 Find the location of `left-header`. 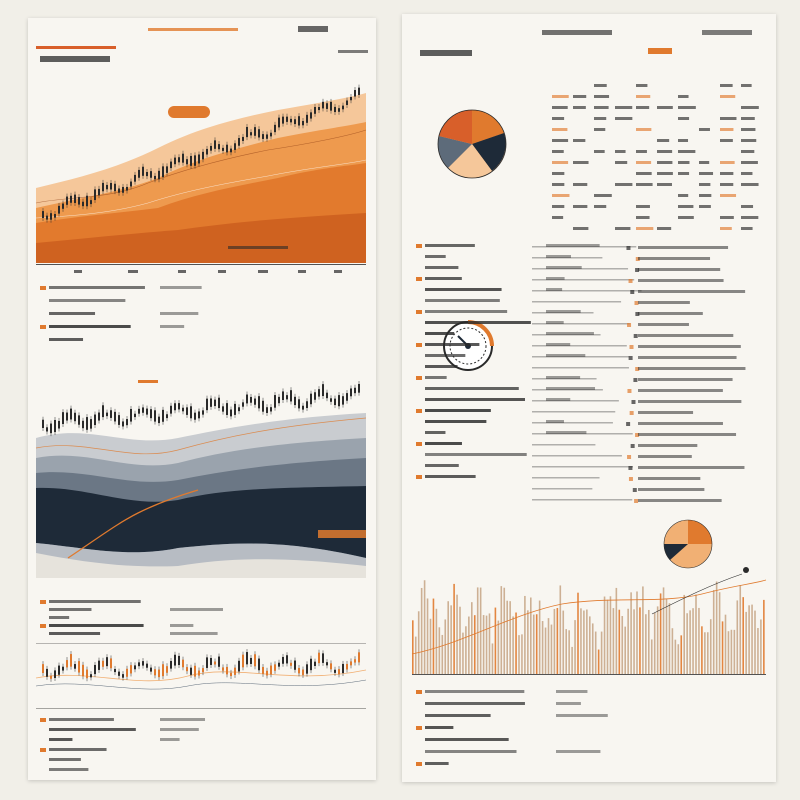

left-header is located at coordinates (202, 40).